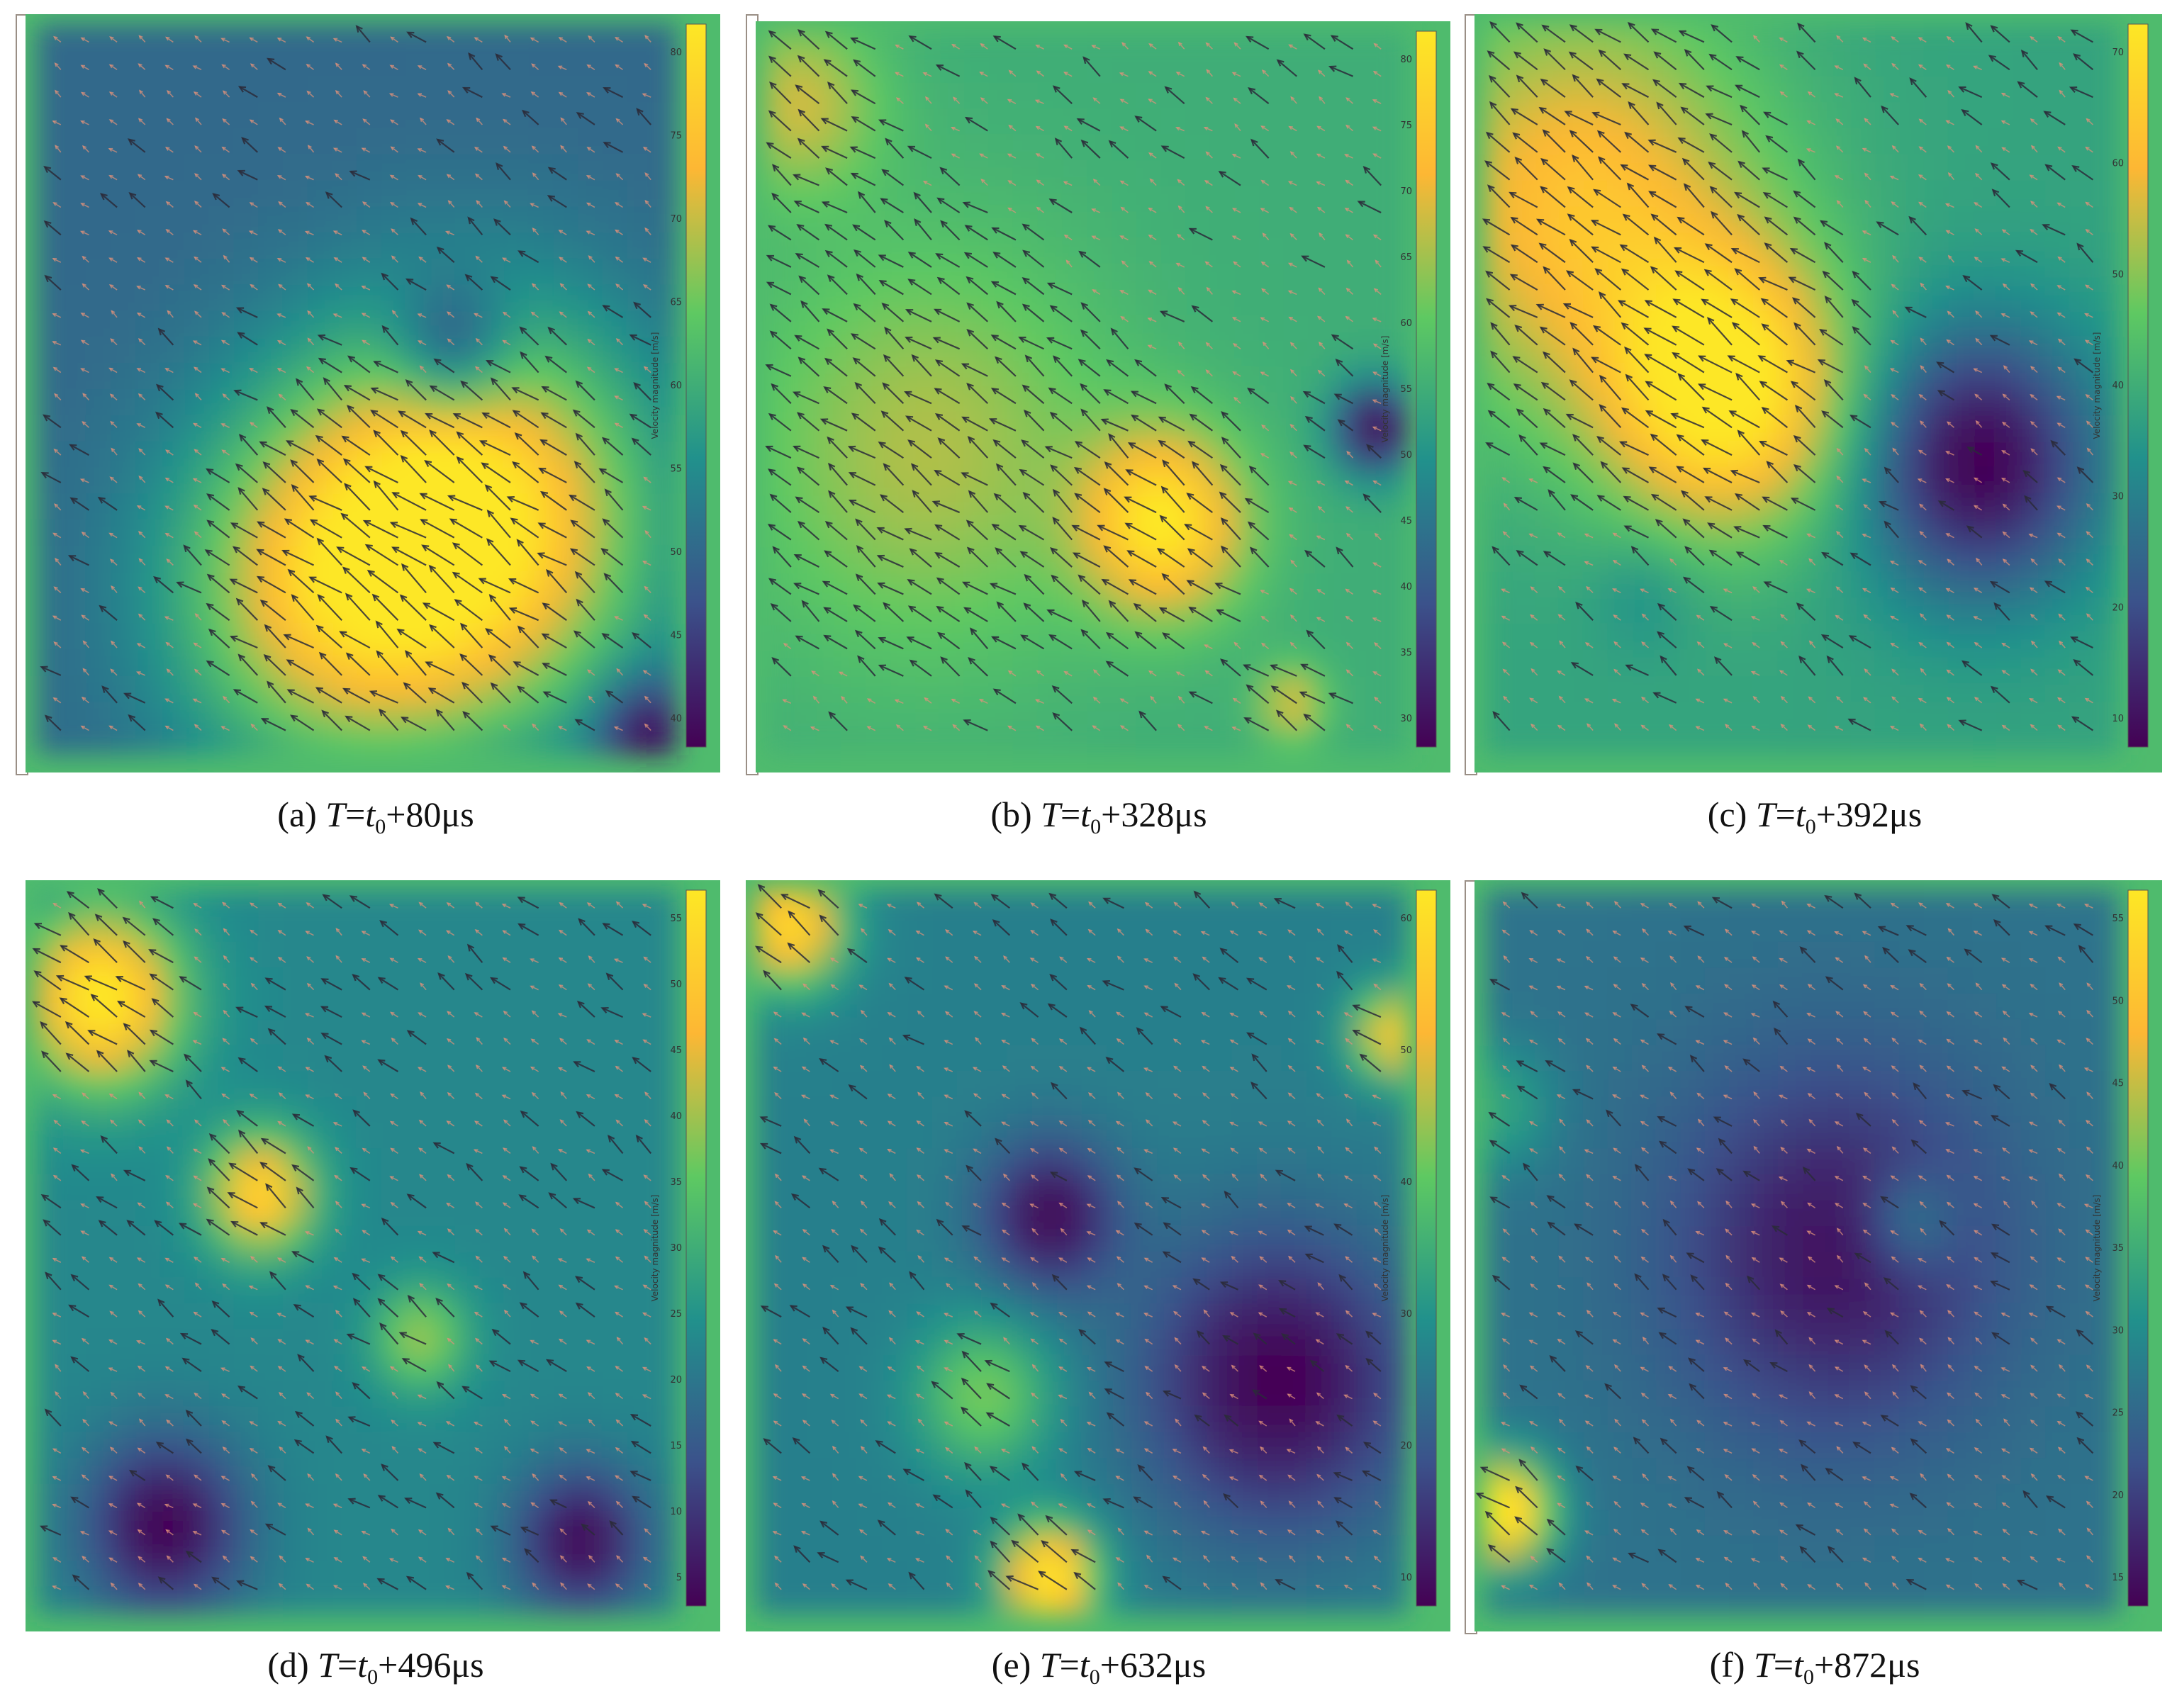 The width and height of the screenshot is (2177, 1708). I want to click on caption-a-label: (a), so click(297, 814).